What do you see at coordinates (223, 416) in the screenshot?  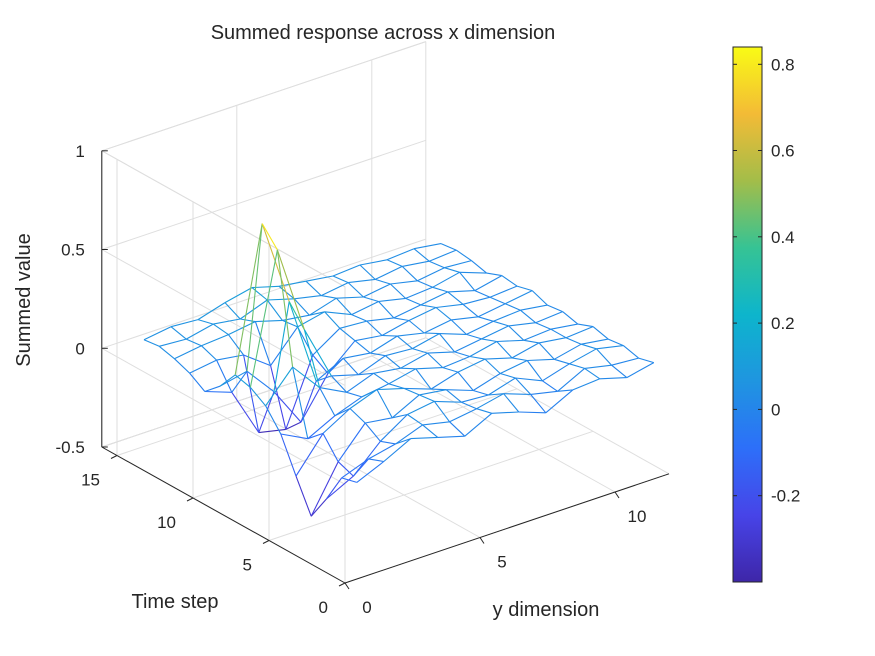 I see `grid-line-z-left` at bounding box center [223, 416].